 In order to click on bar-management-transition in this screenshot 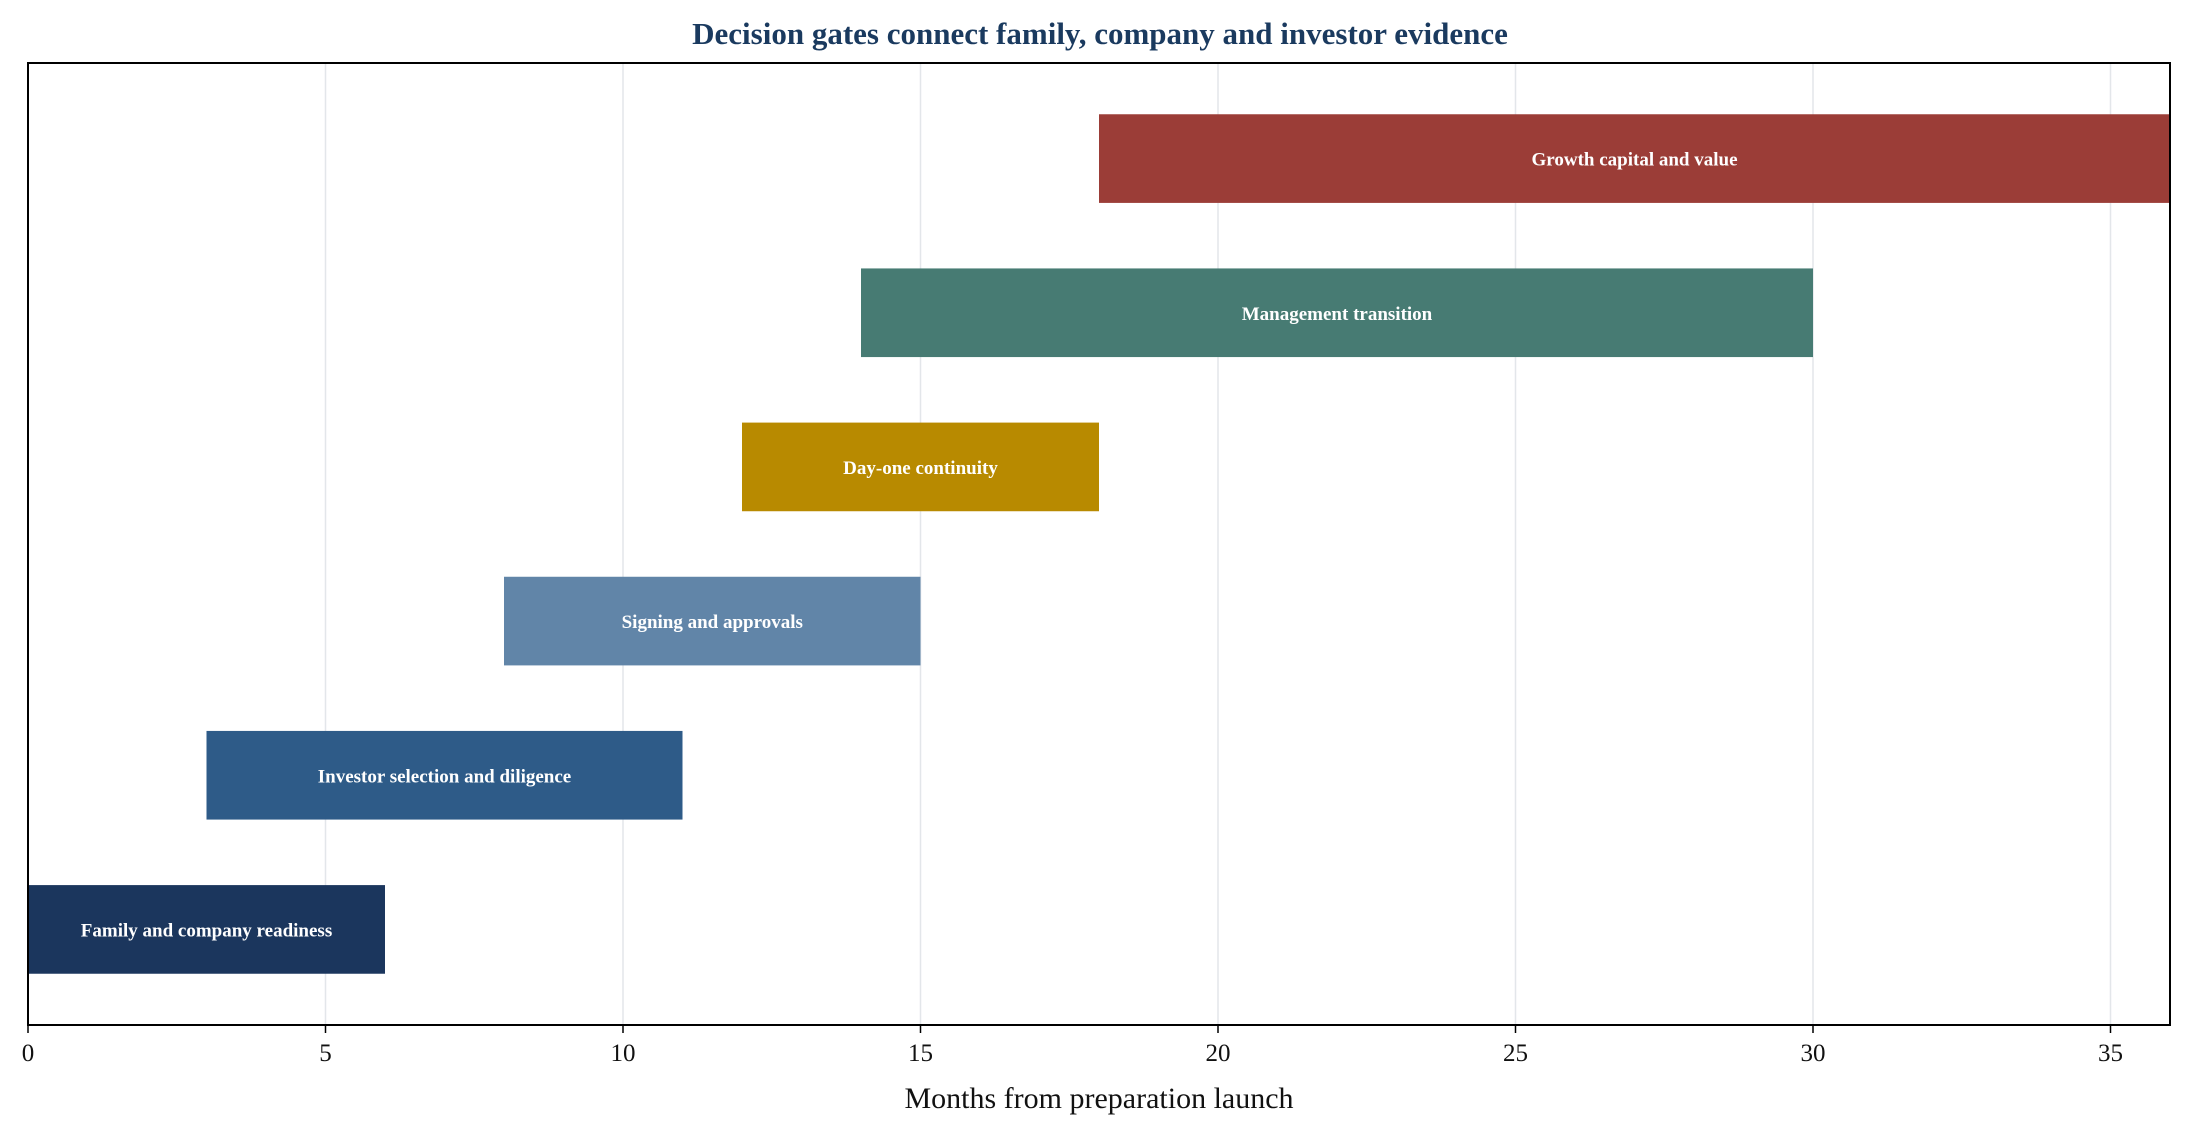, I will do `click(1337, 313)`.